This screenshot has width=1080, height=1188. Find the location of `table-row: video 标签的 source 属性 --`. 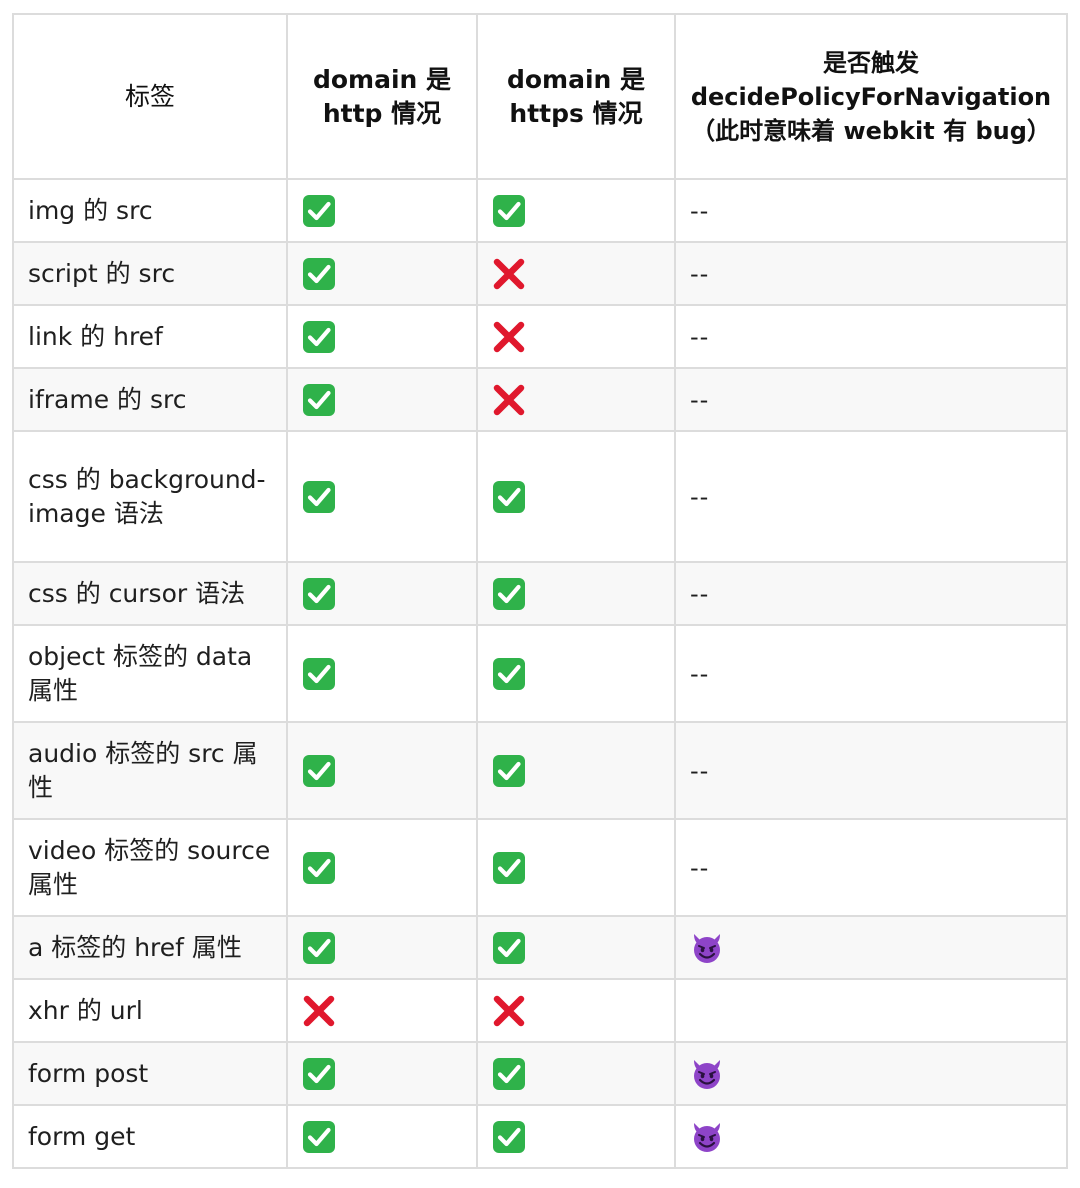

table-row: video 标签的 source 属性 -- is located at coordinates (540, 867).